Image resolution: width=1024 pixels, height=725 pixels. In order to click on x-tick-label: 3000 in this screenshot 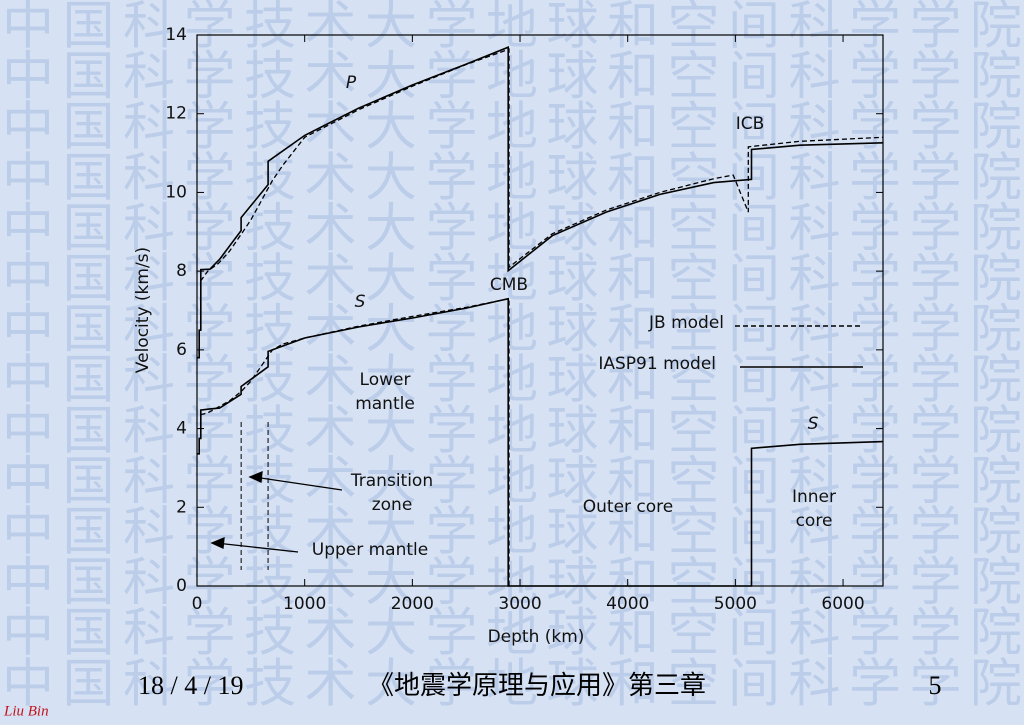, I will do `click(519, 604)`.